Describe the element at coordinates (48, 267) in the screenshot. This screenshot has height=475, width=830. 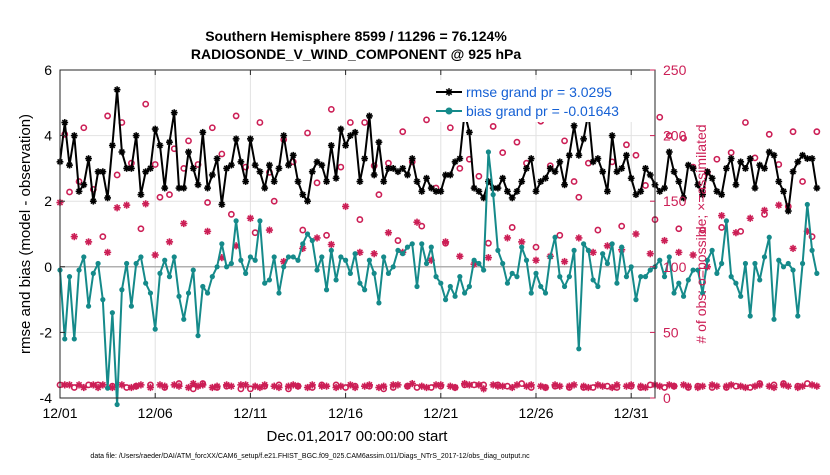
I see `y-tick-label: 0` at that location.